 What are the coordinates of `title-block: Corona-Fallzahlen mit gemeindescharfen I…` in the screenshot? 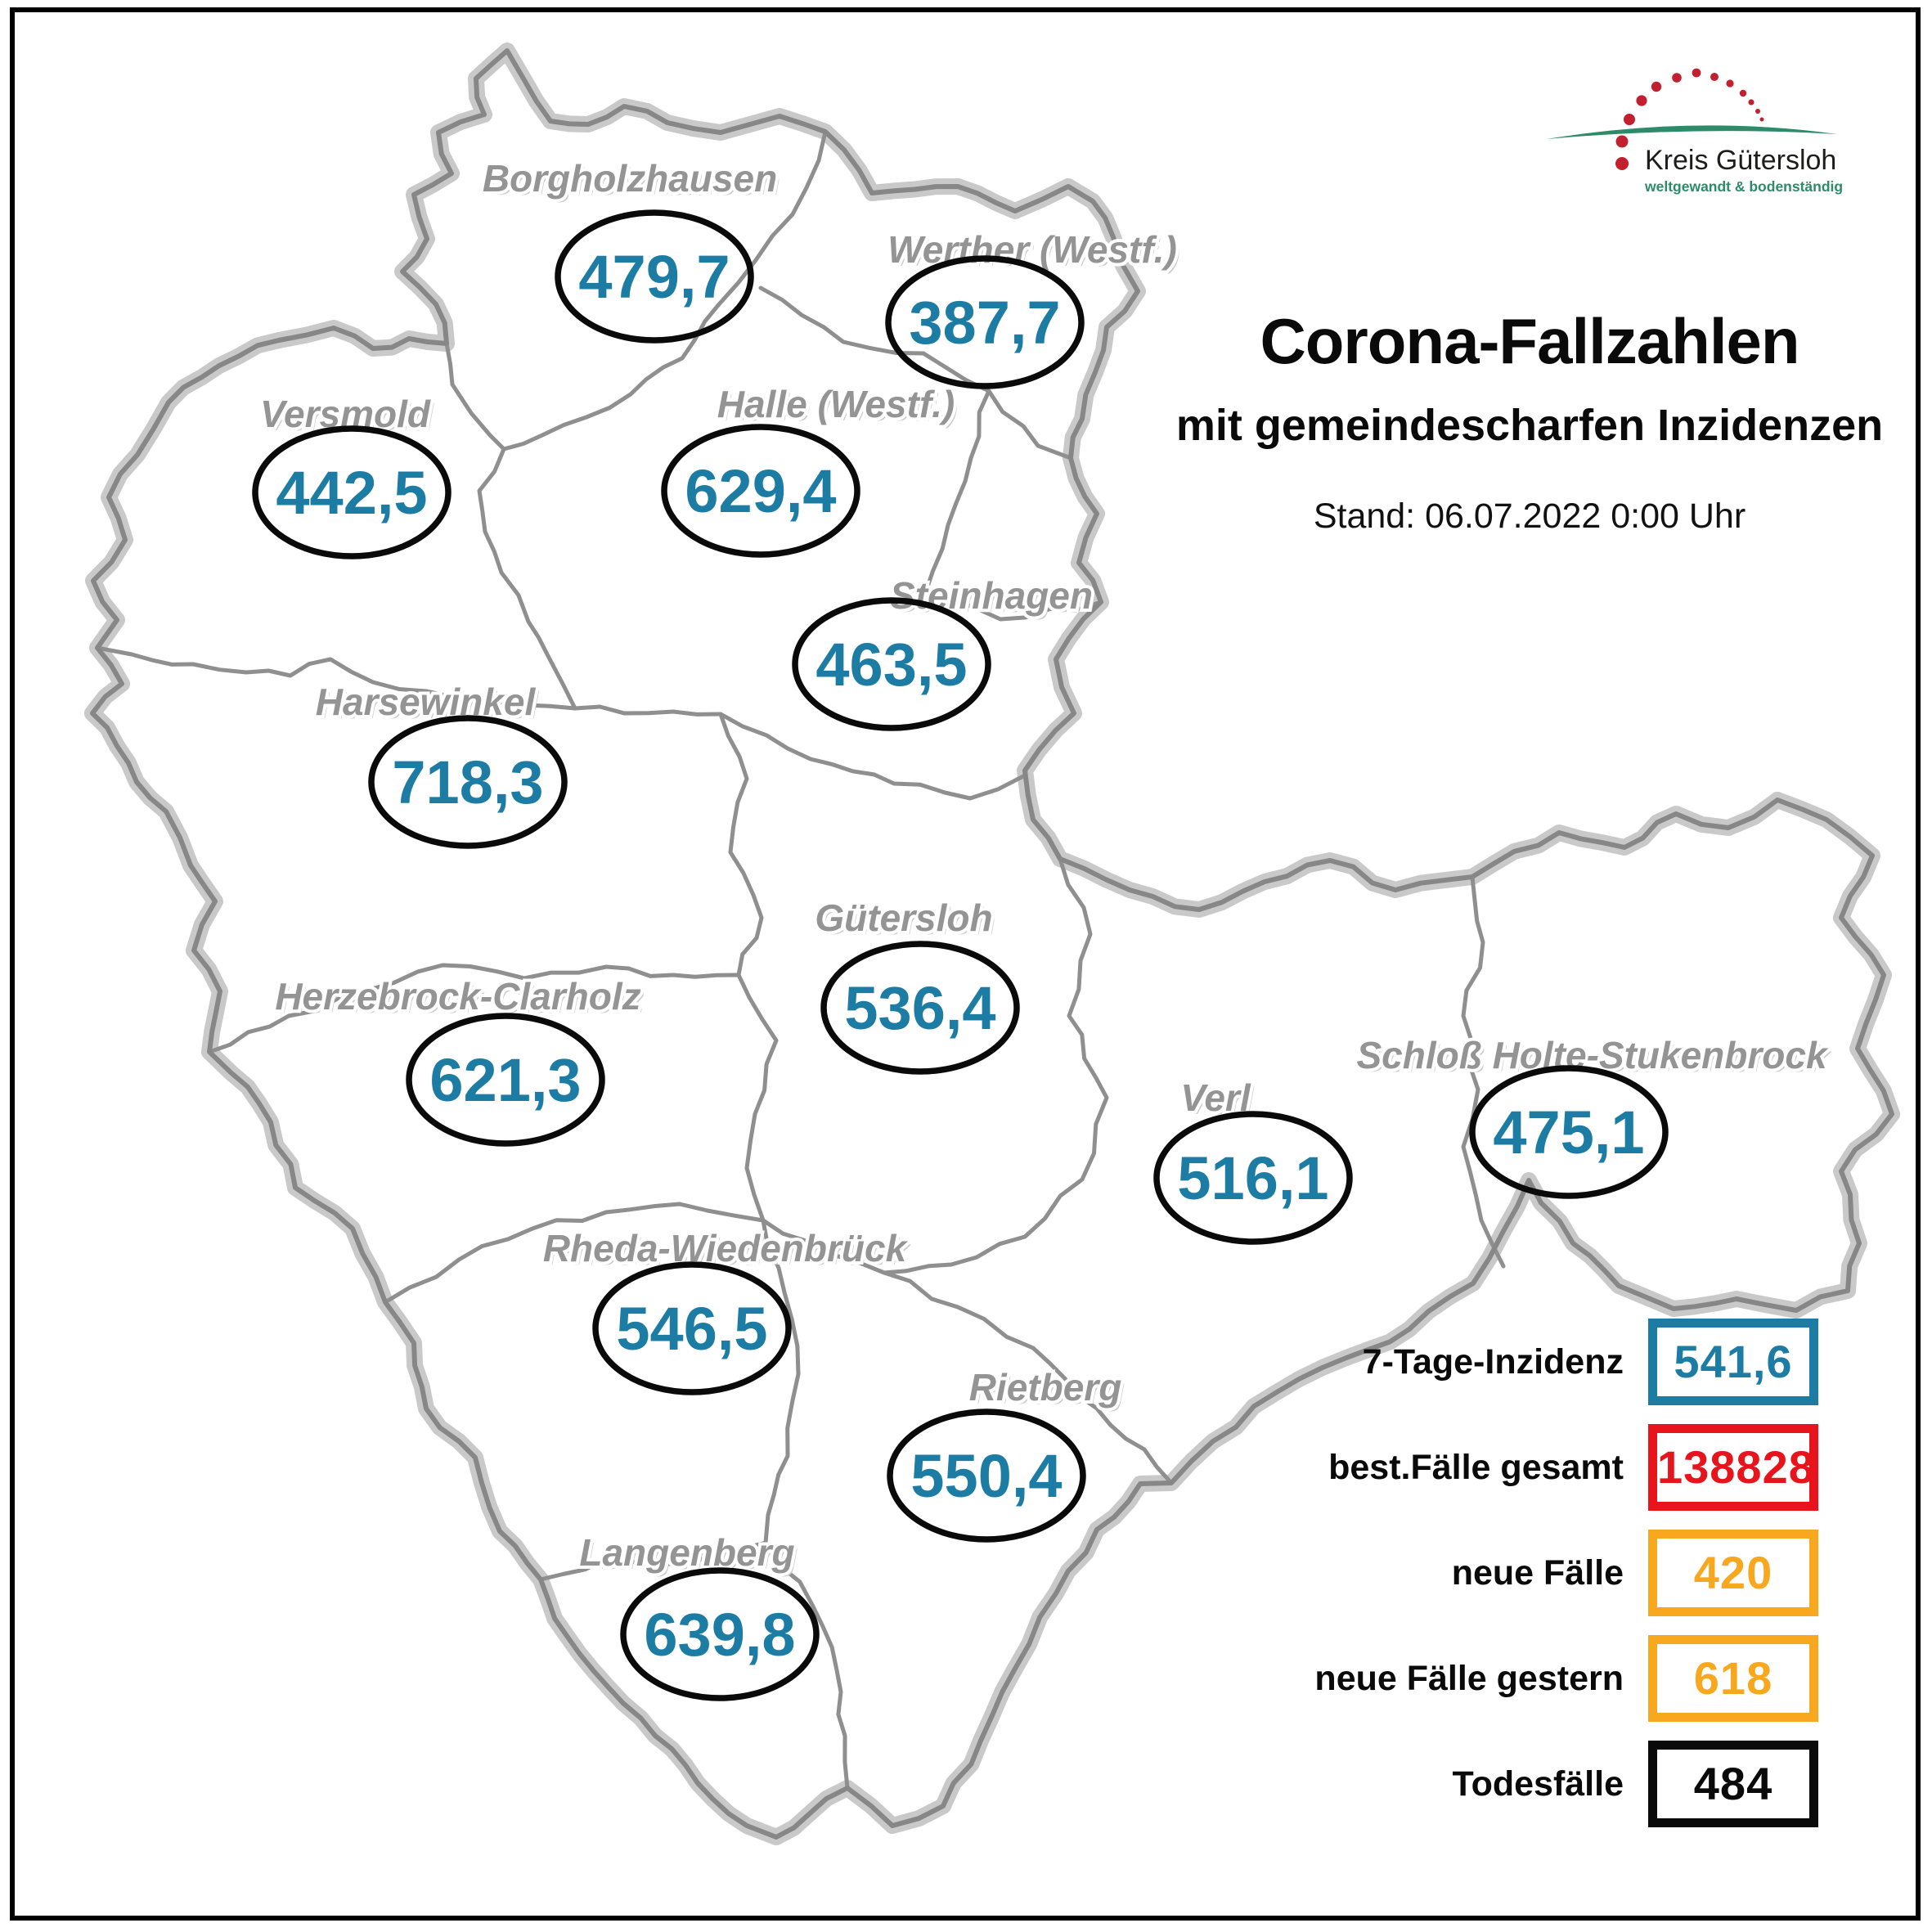 It's located at (1530, 420).